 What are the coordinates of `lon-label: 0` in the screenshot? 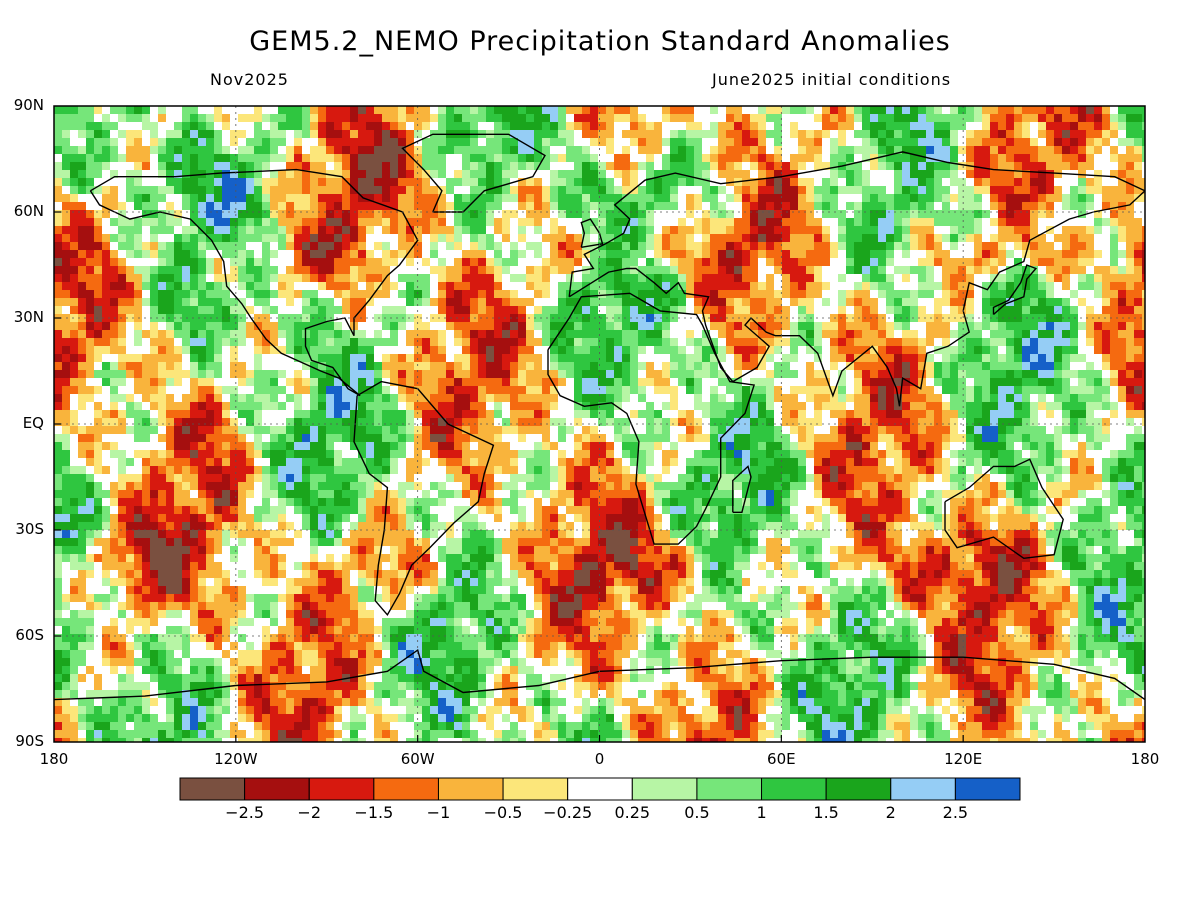 It's located at (599, 759).